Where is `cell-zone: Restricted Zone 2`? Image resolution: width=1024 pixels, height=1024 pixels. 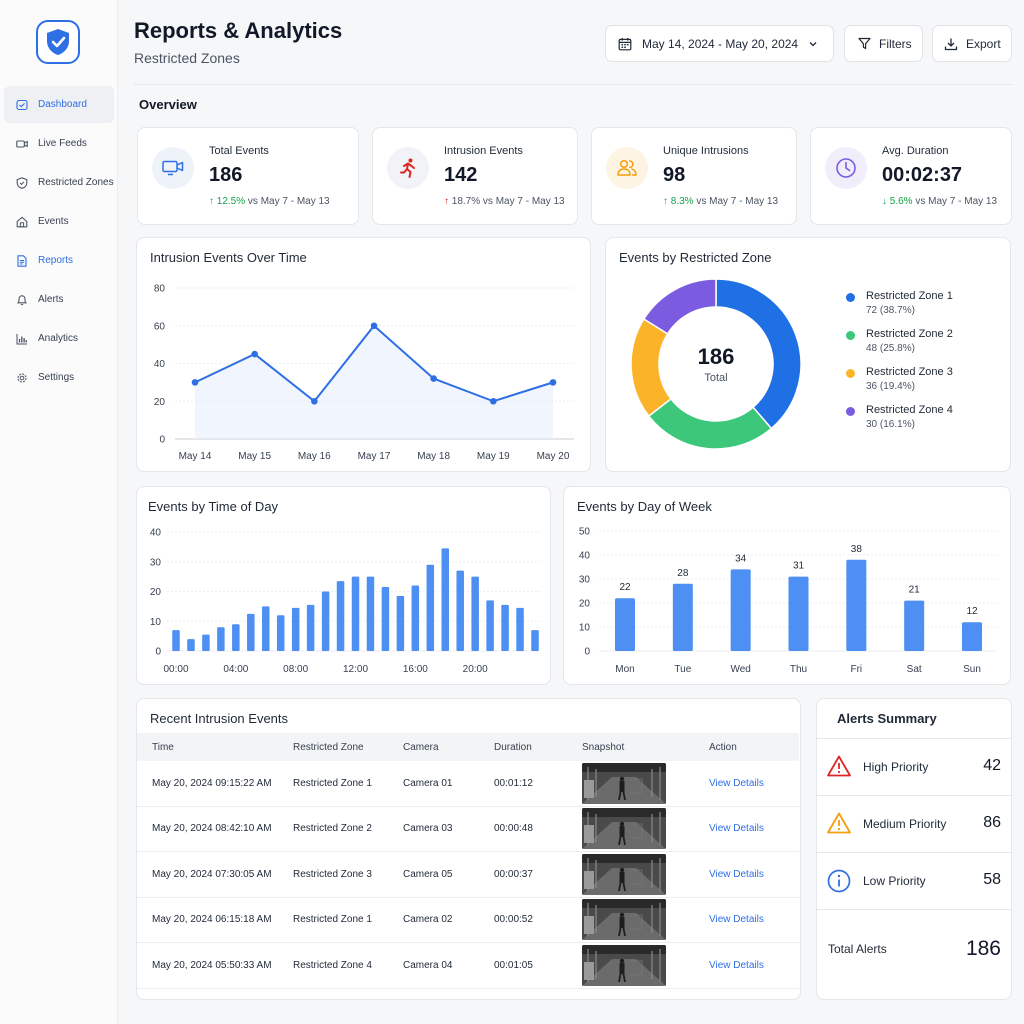 cell-zone: Restricted Zone 2 is located at coordinates (332, 829).